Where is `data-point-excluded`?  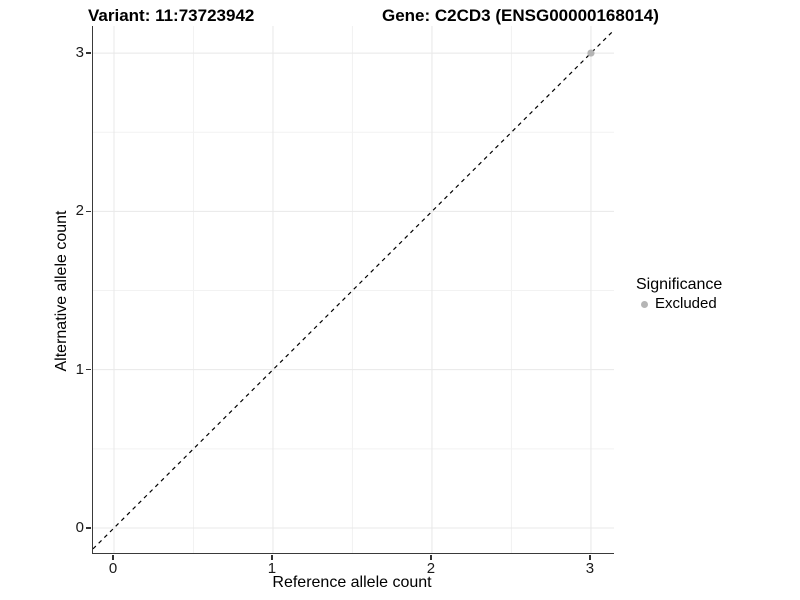 data-point-excluded is located at coordinates (591, 53).